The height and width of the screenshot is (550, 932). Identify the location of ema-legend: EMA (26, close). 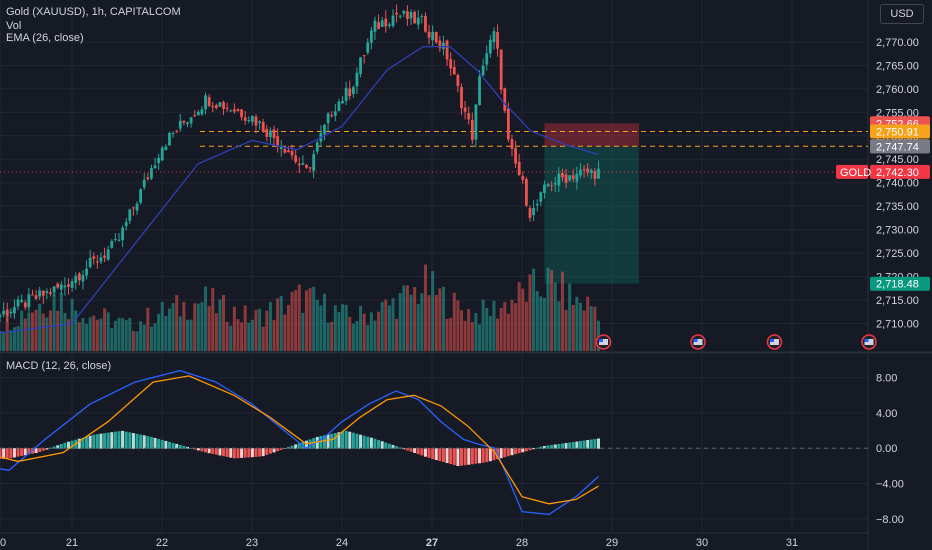
(45, 38).